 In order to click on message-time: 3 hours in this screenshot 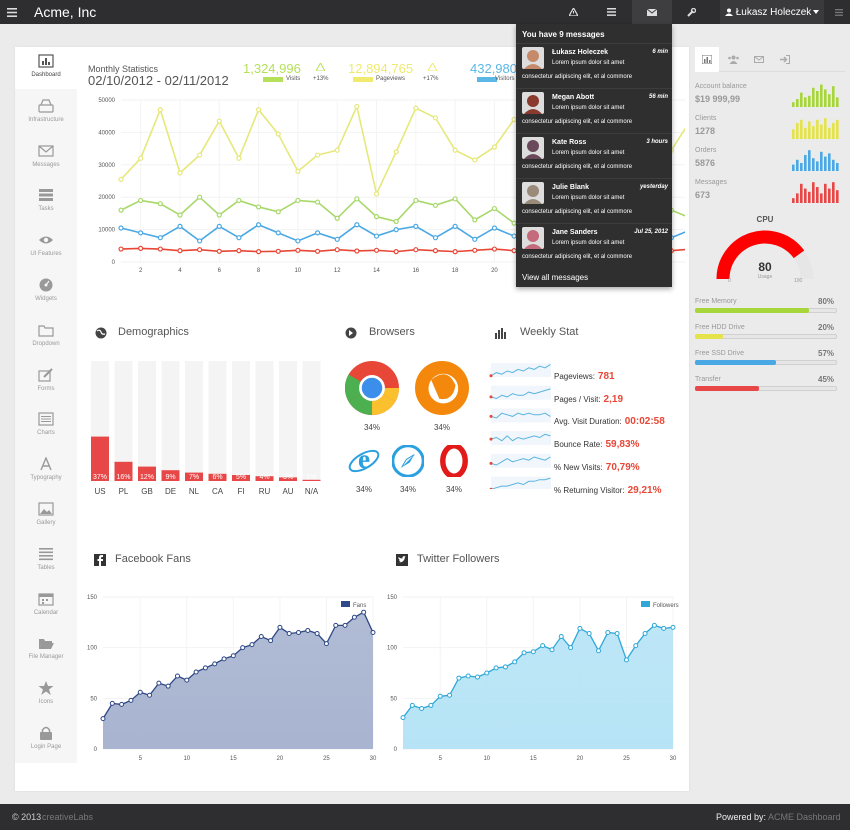, I will do `click(657, 142)`.